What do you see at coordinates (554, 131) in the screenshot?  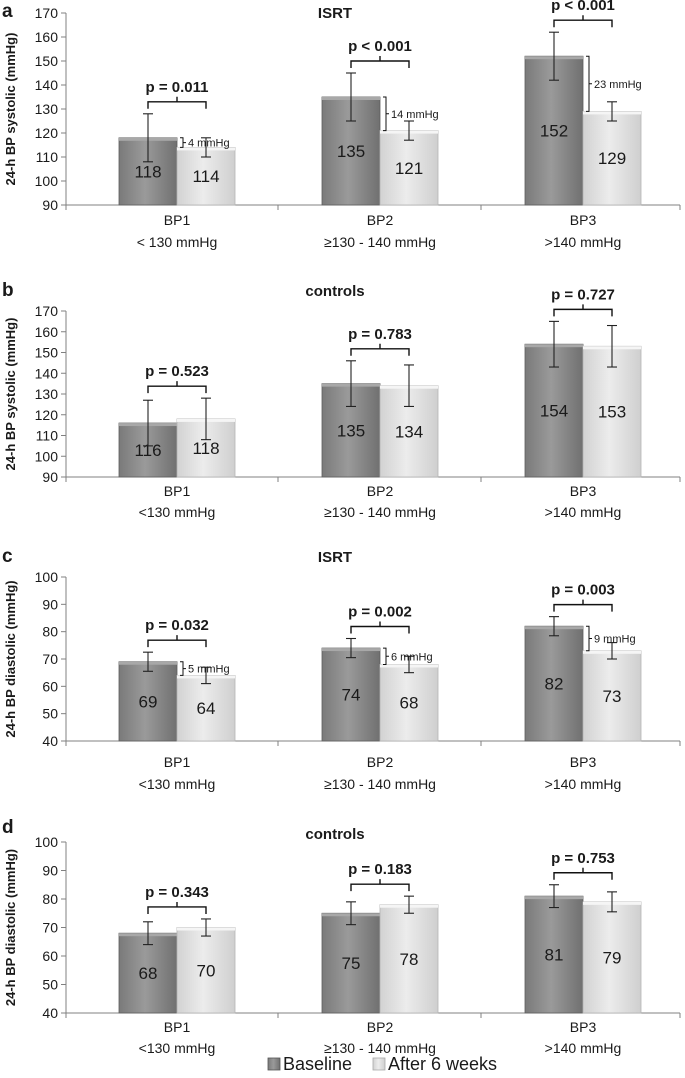 I see `bar-value-label: 152` at bounding box center [554, 131].